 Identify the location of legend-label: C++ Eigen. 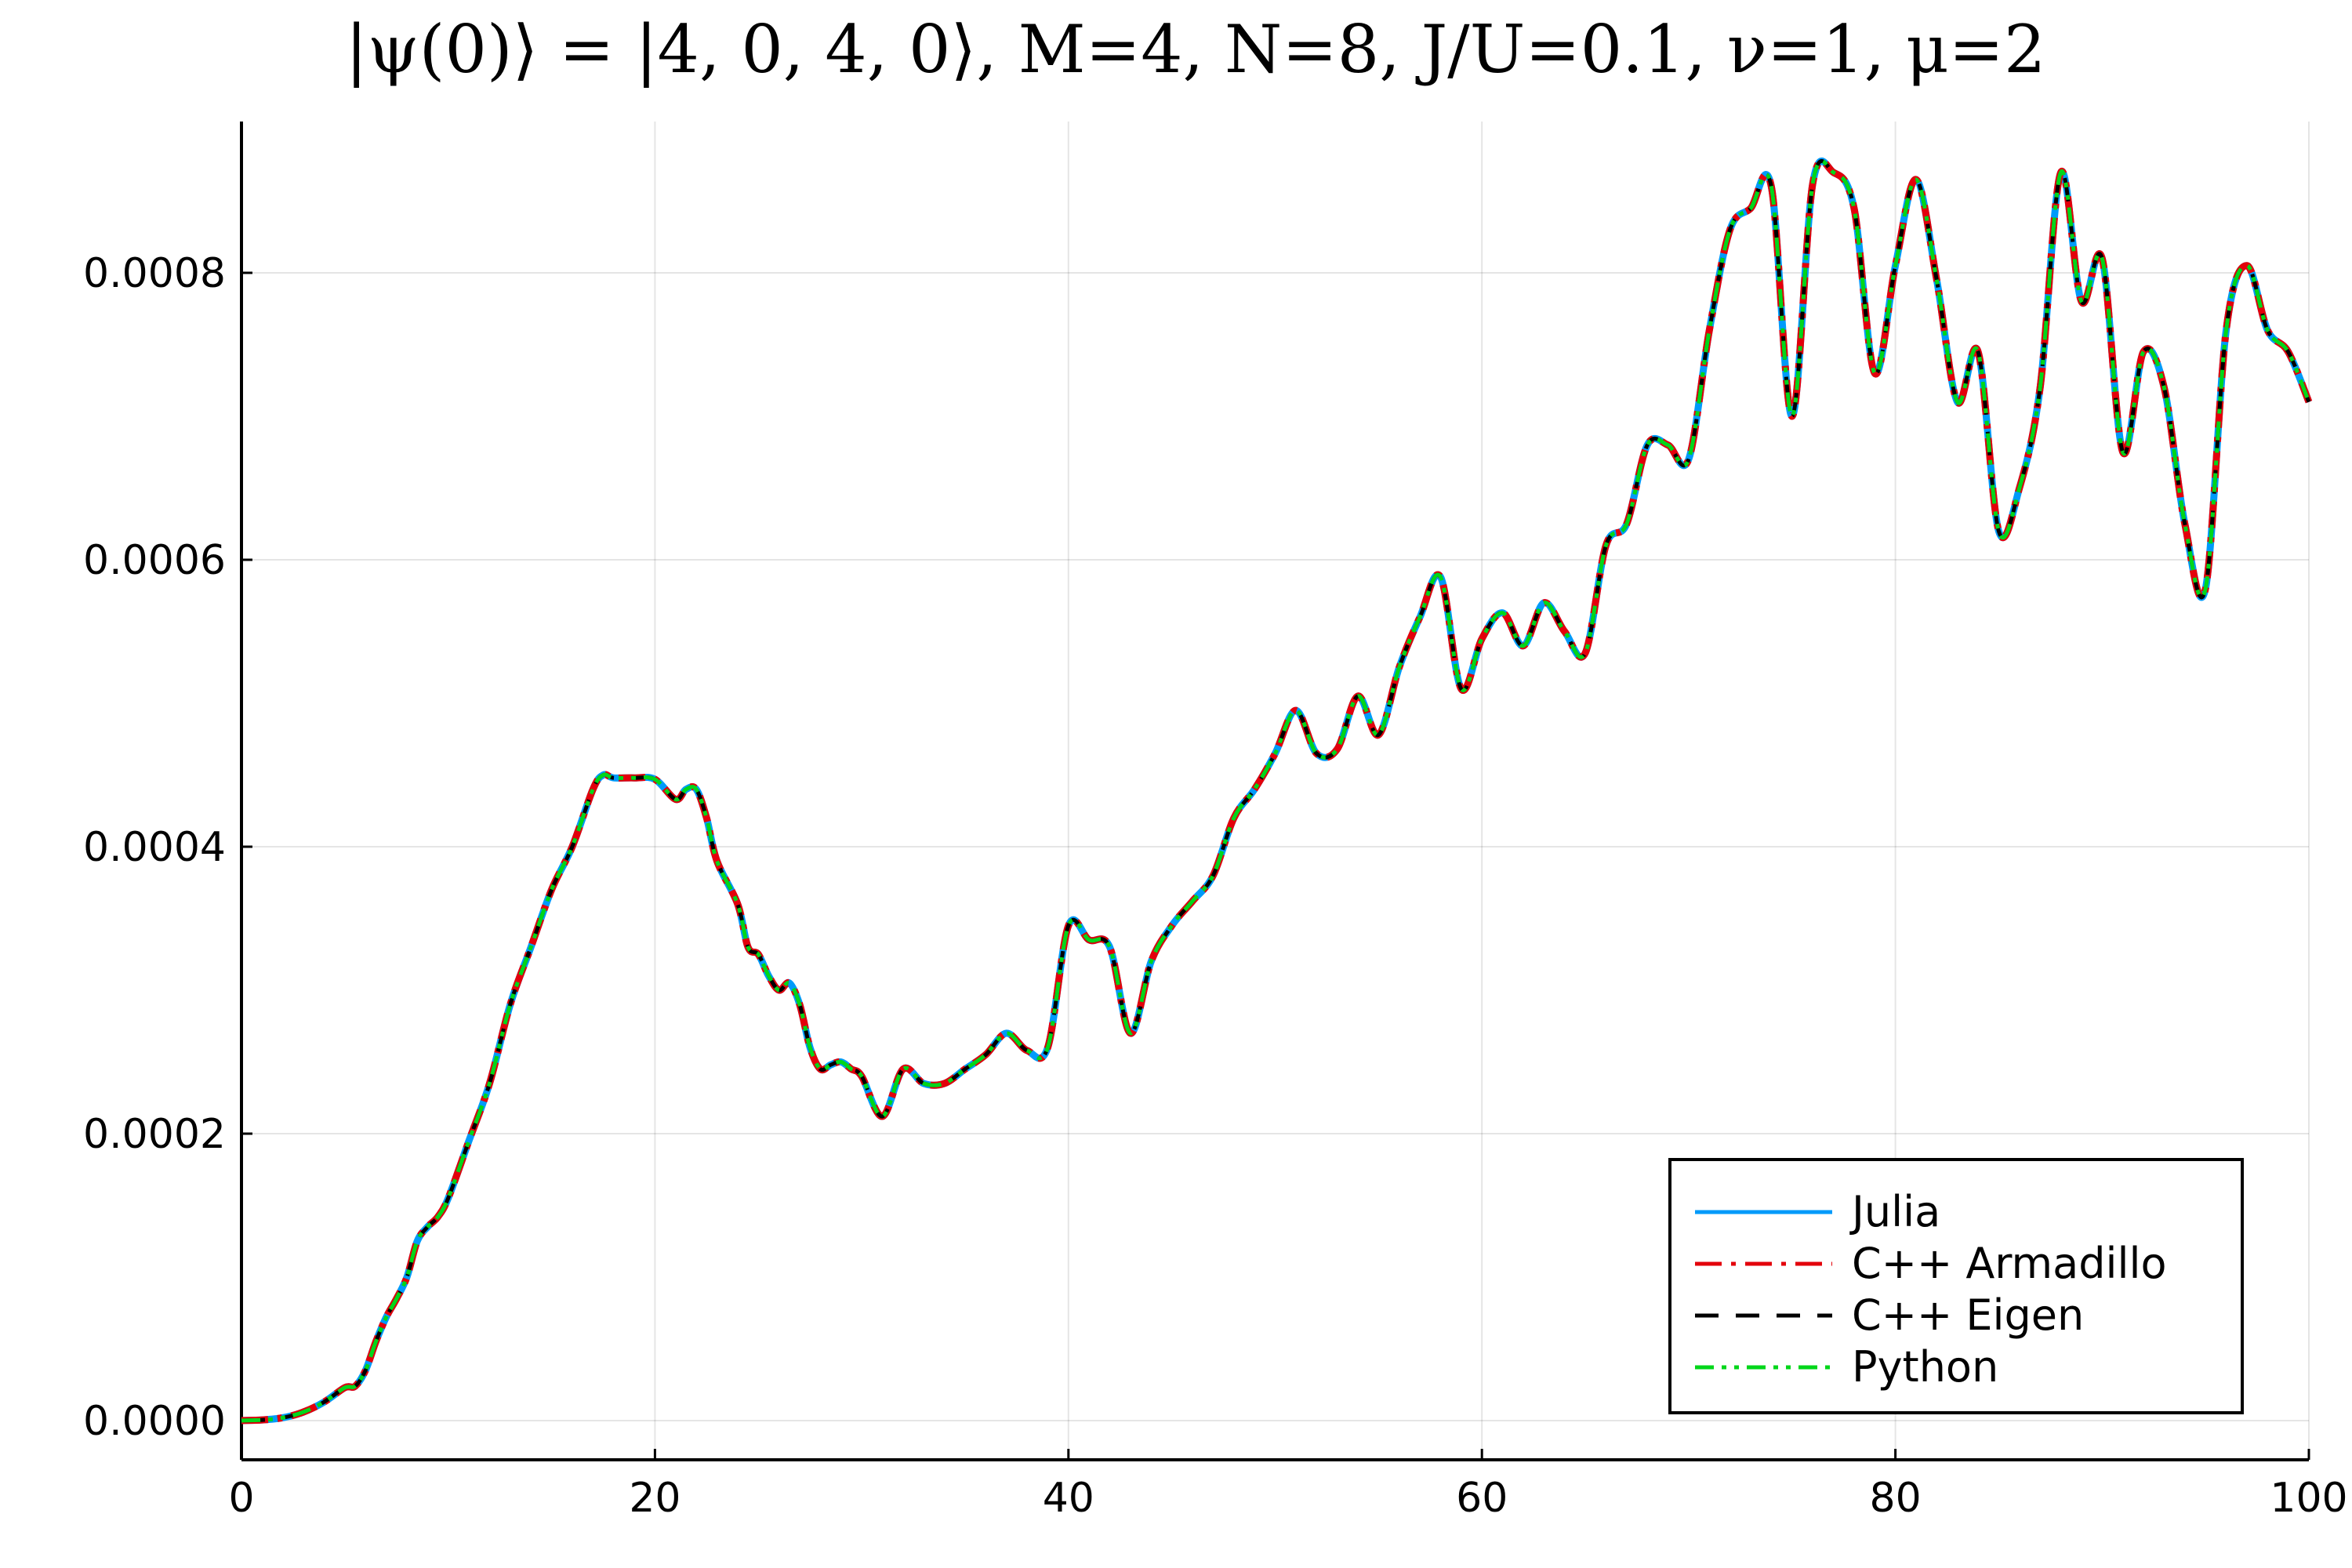
(1968, 1315).